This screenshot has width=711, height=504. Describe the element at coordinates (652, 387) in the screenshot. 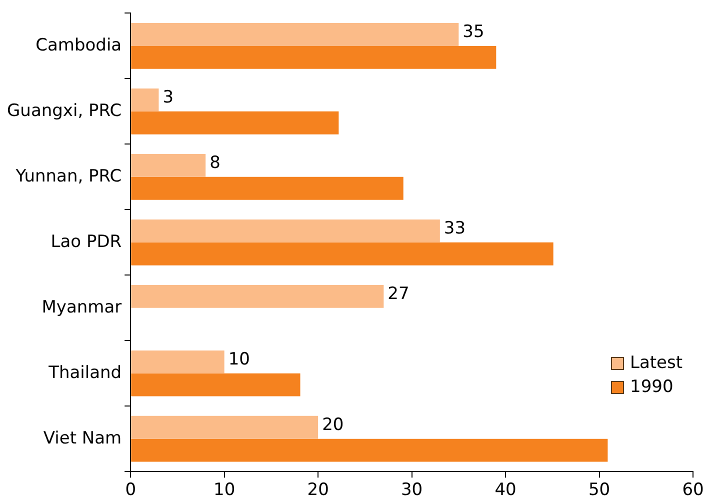

I see `legend-label: 1990` at that location.